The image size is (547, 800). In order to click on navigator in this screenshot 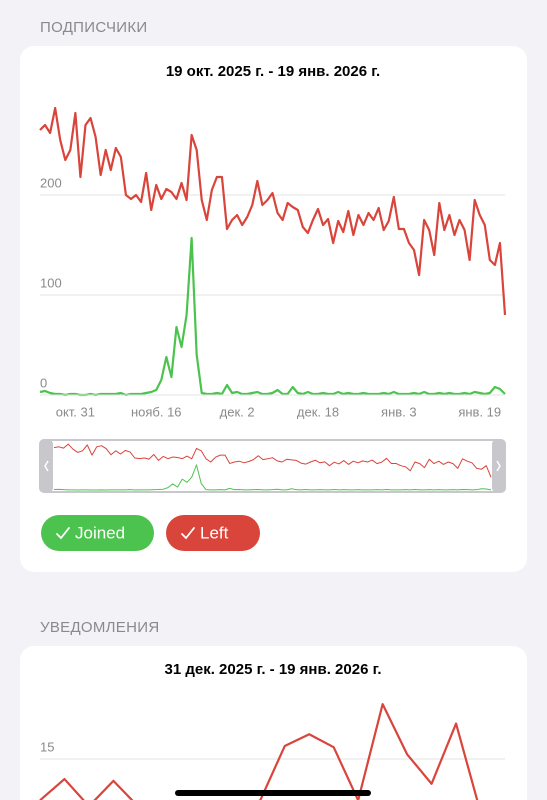, I will do `click(272, 466)`.